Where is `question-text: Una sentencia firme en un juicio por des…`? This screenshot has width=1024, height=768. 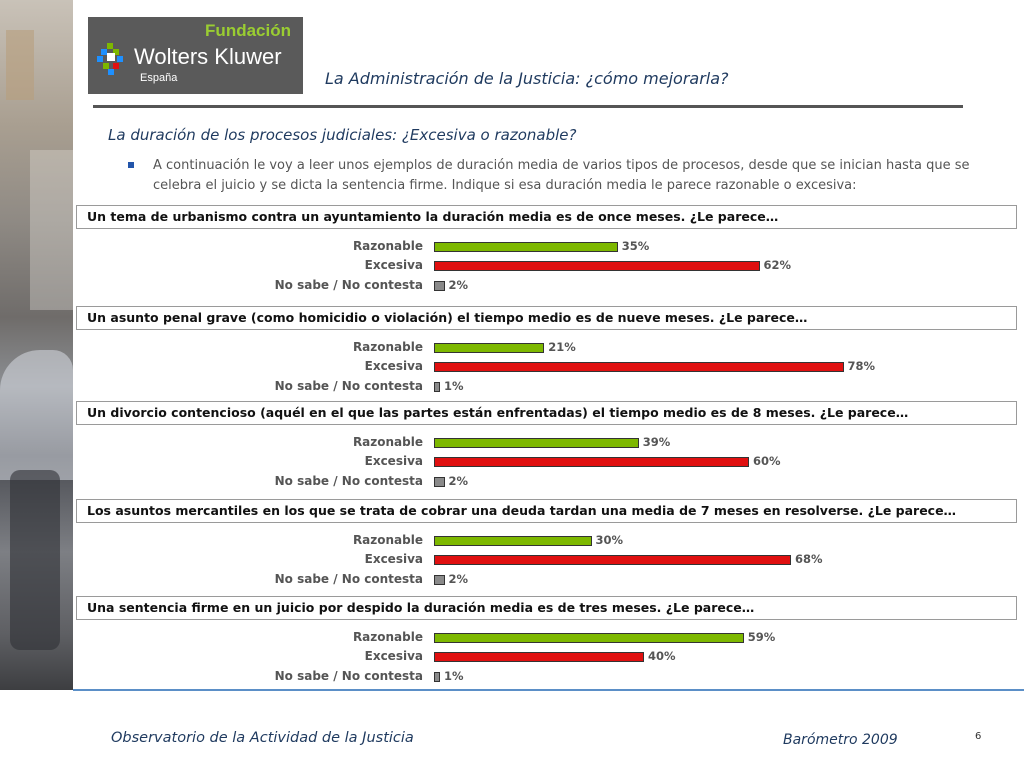
question-text: Una sentencia firme en un juicio por des… is located at coordinates (421, 607).